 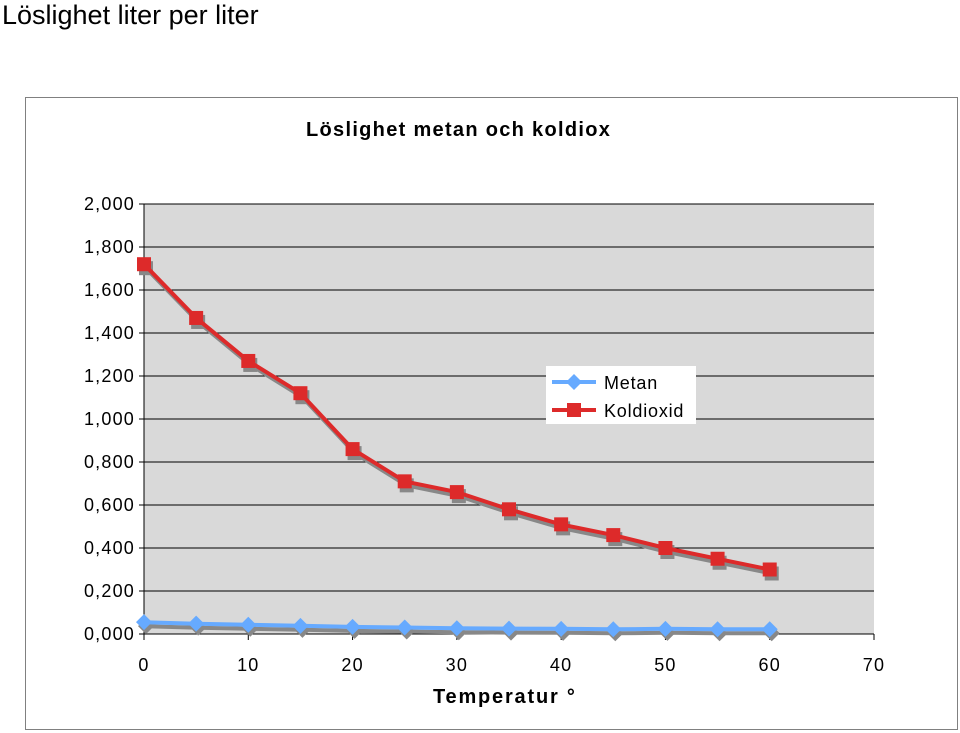 I want to click on x-tick-label: 30, so click(x=457, y=665).